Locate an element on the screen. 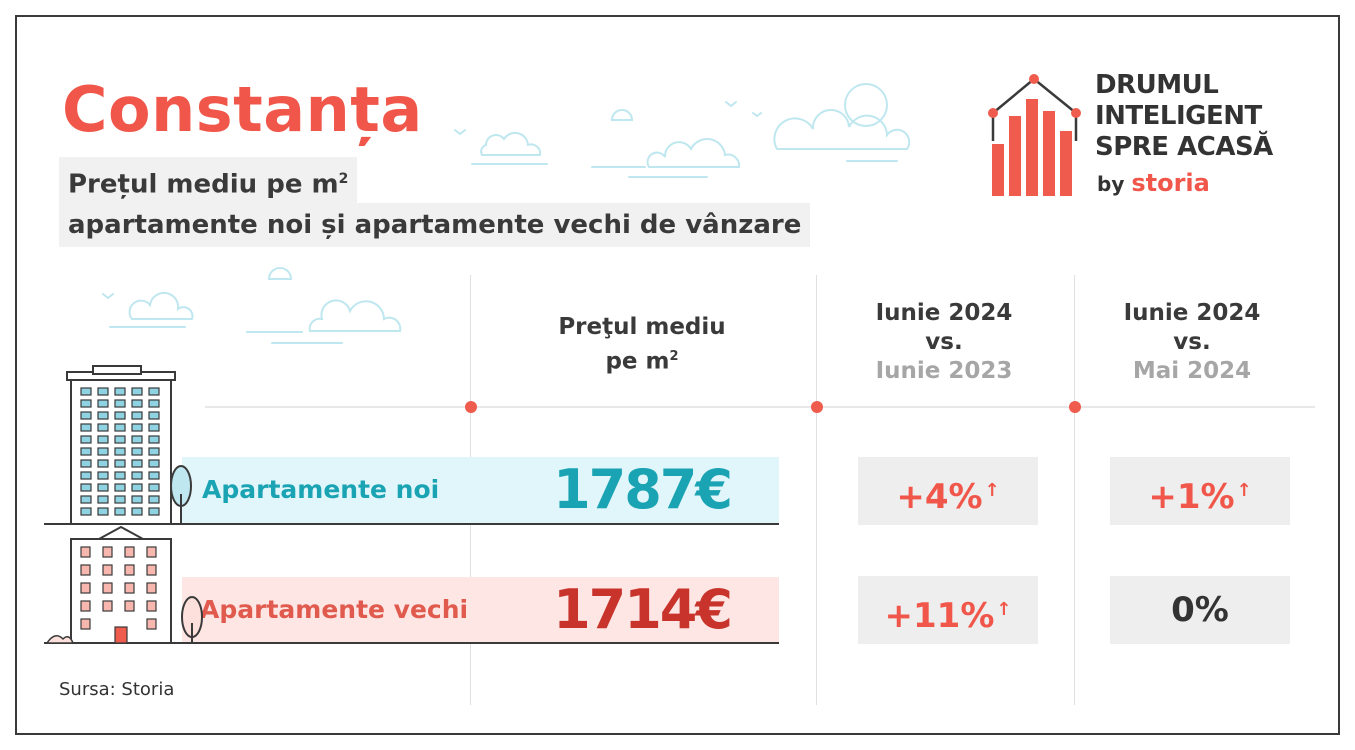 The image size is (1355, 750). brand-line: DRUMUL is located at coordinates (1157, 85).